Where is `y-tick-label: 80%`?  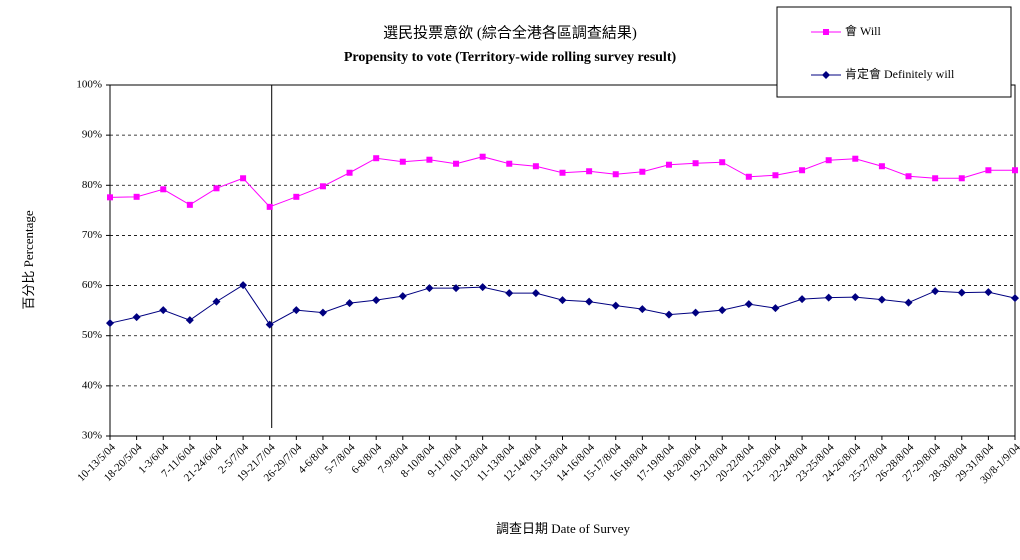 y-tick-label: 80% is located at coordinates (92, 185).